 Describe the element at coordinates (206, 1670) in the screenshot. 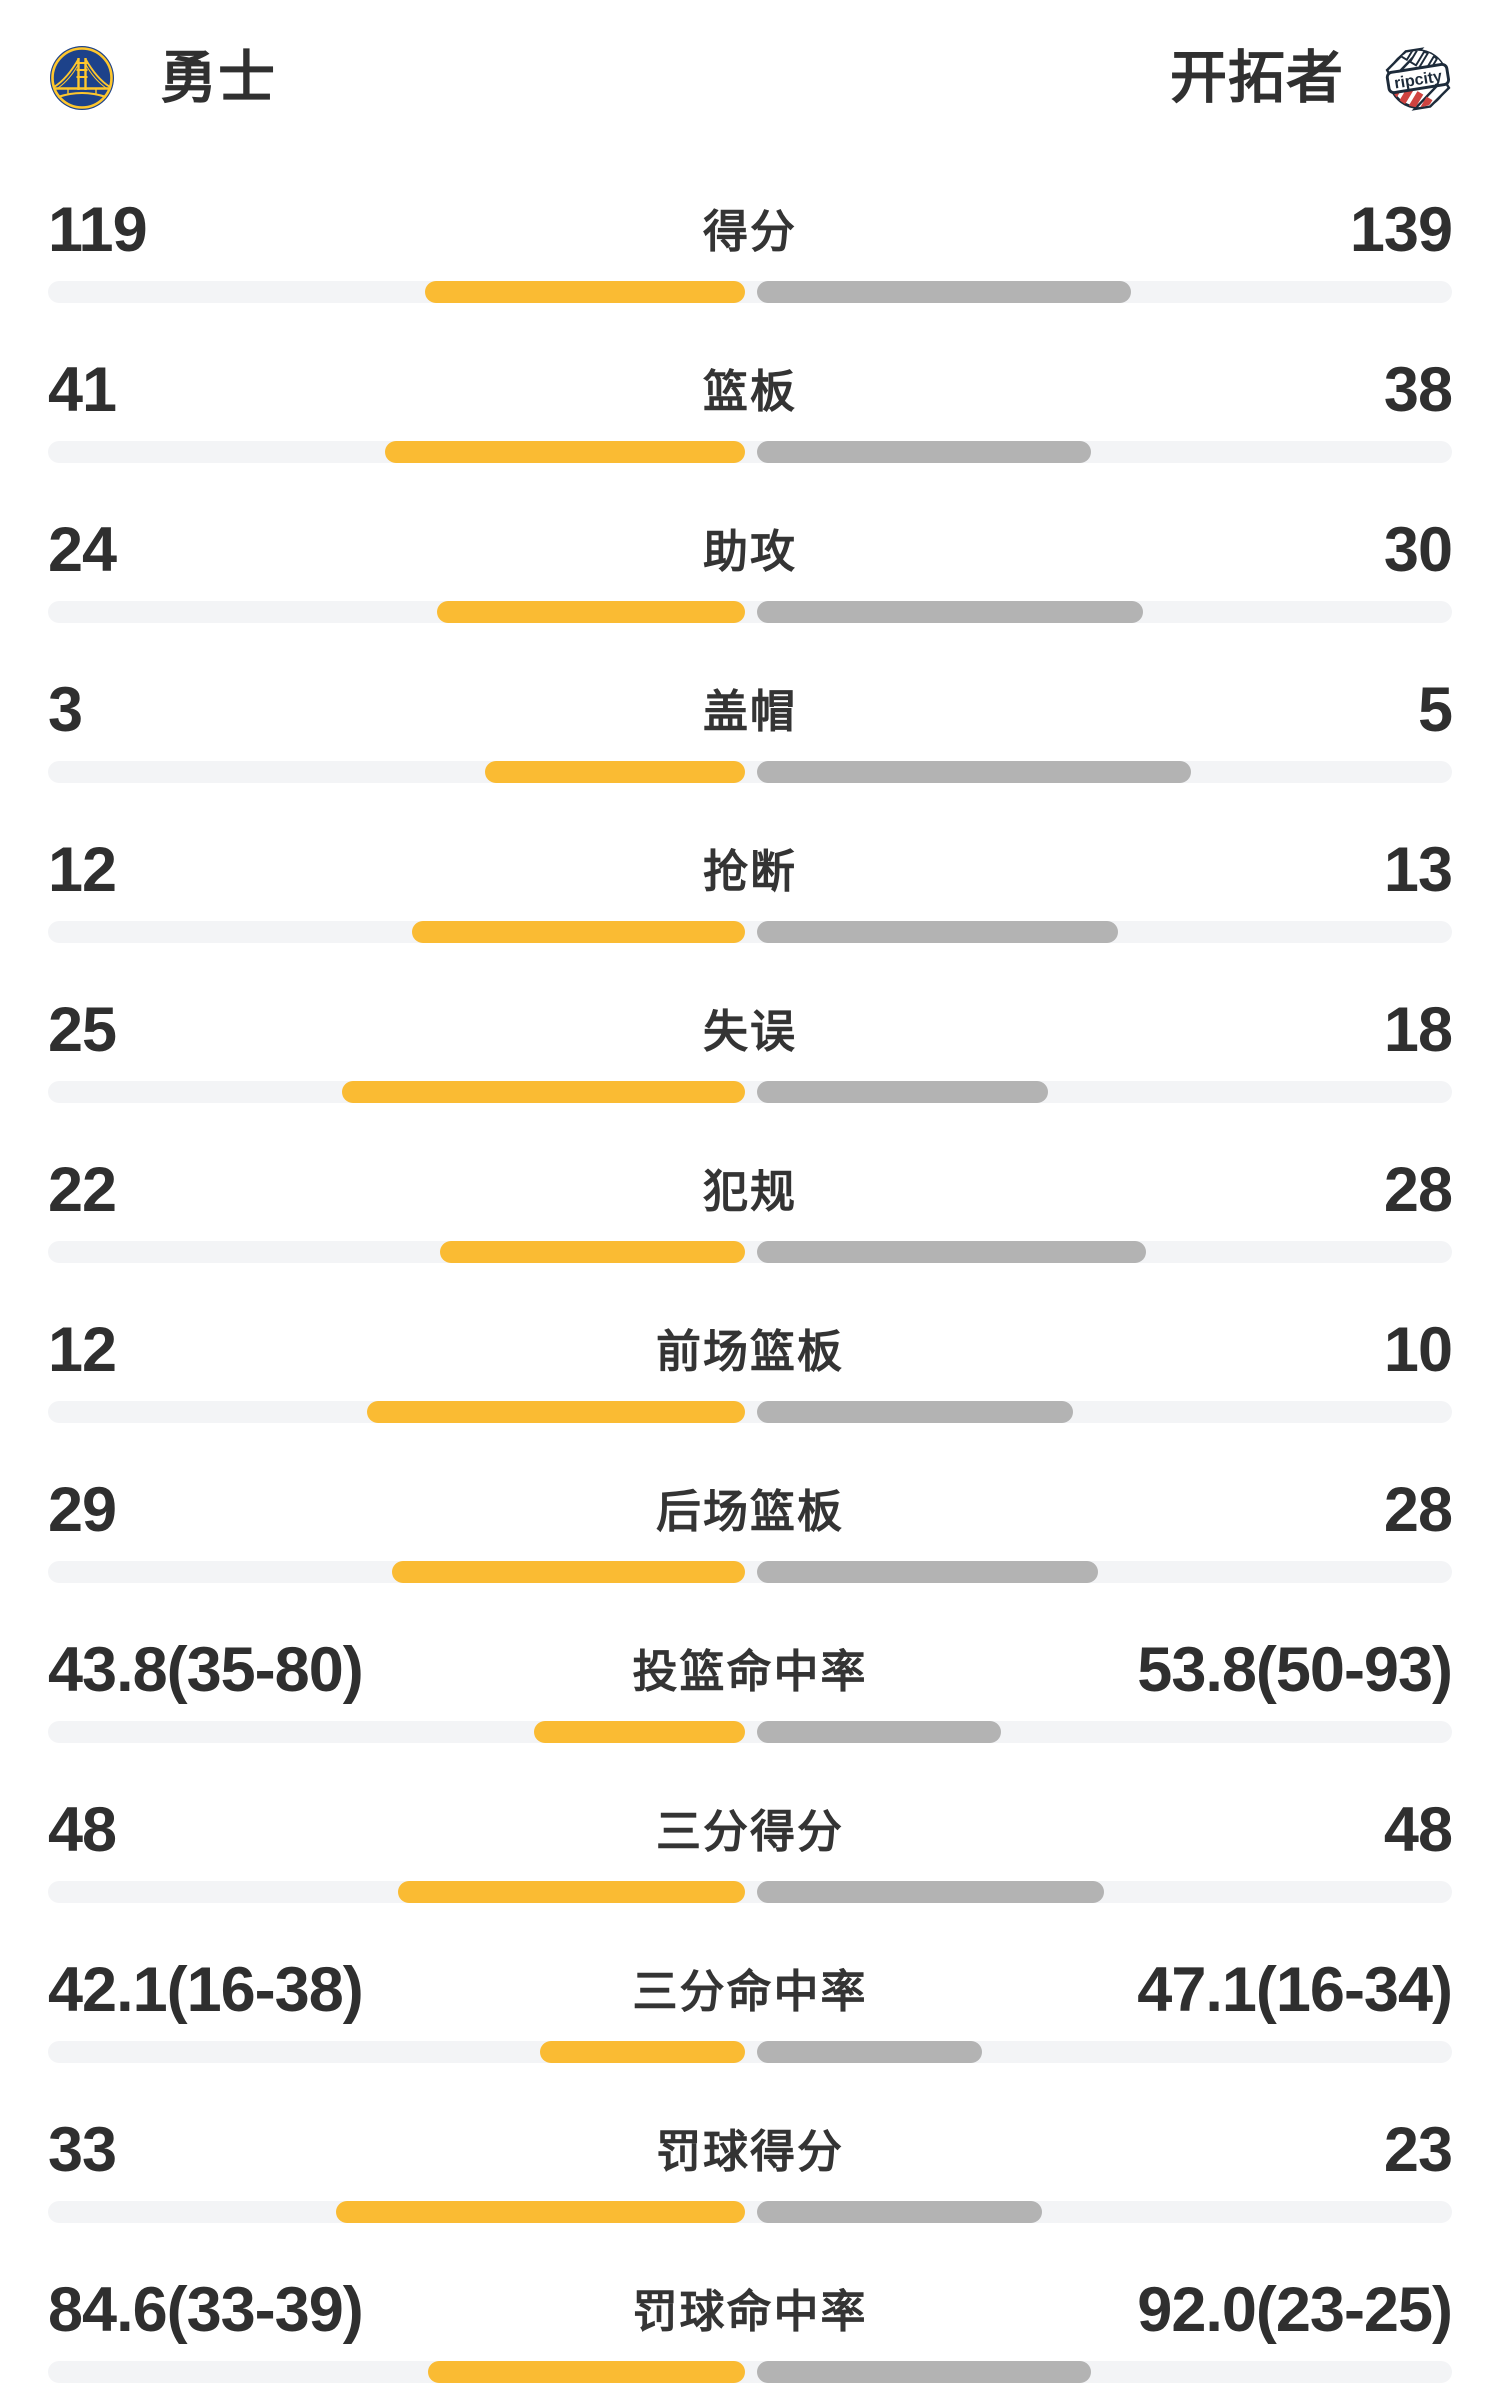

I see `home-stat-value: 43.8(35-80)` at that location.